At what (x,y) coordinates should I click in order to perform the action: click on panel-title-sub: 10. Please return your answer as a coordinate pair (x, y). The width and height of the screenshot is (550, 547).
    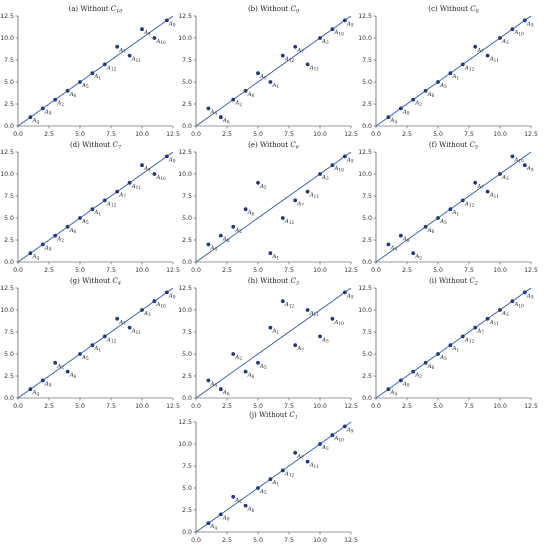
    Looking at the image, I should click on (119, 12).